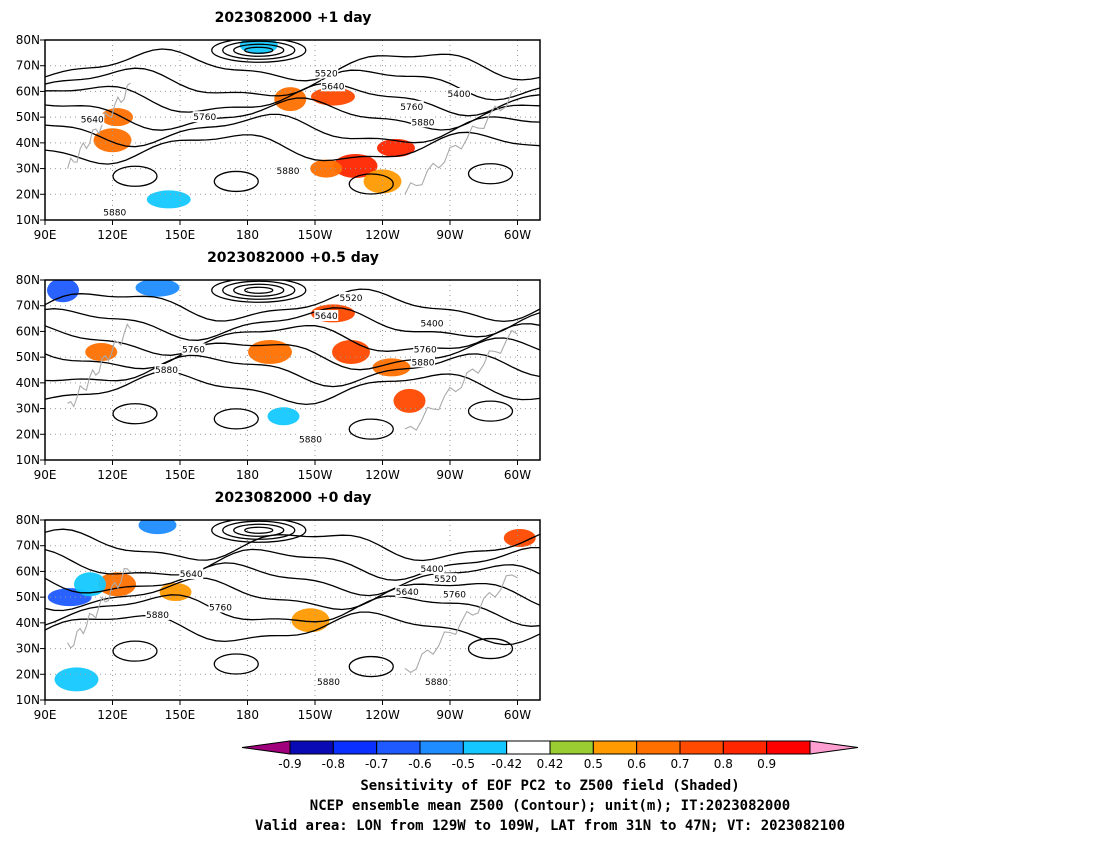  What do you see at coordinates (289, 764) in the screenshot?
I see `colorbar-tick-label: -0.9` at bounding box center [289, 764].